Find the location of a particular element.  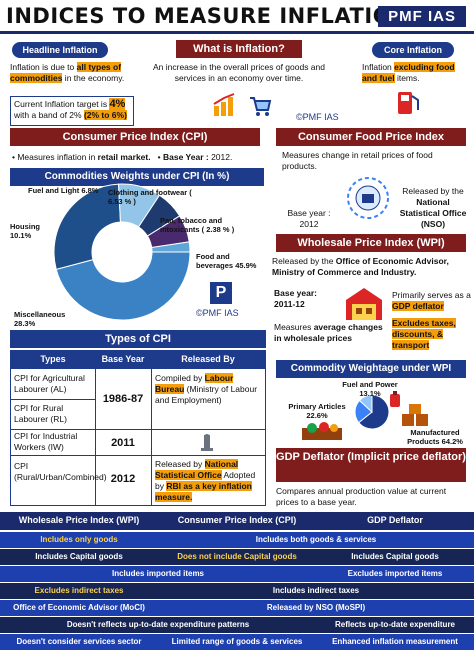

cpi-label-misc: Miscellaneous 28.3% is located at coordinates (40, 319).